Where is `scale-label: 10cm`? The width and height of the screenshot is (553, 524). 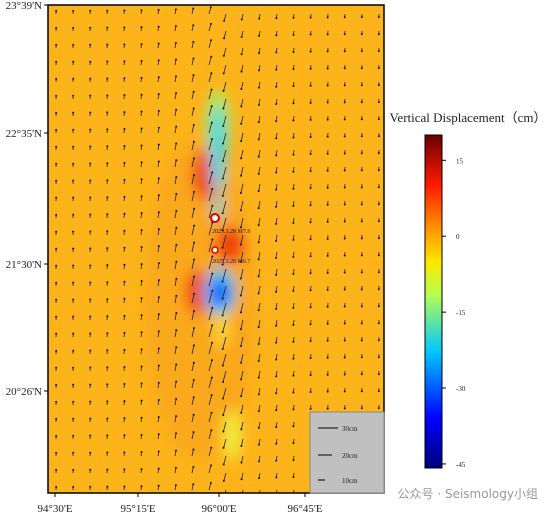
scale-label: 10cm is located at coordinates (350, 481).